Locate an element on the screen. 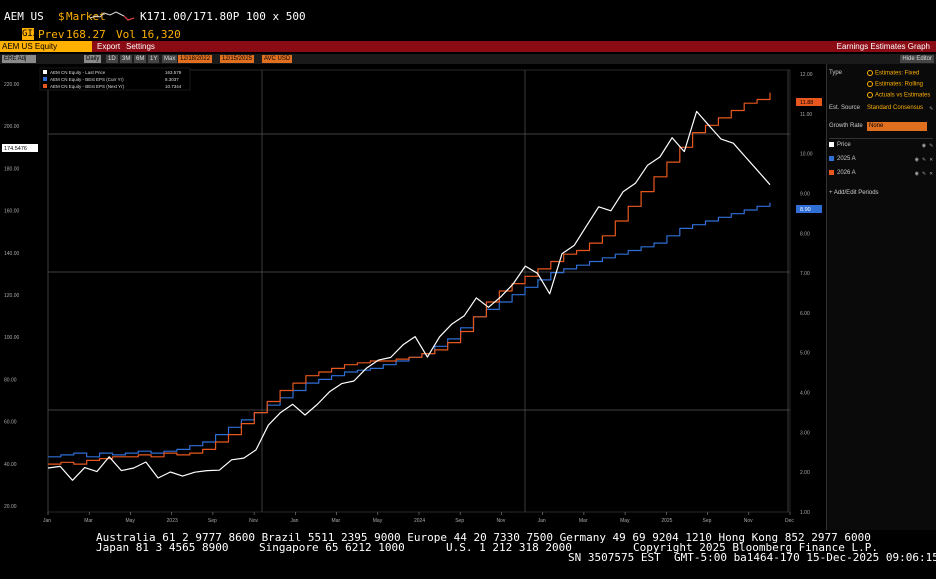 This screenshot has height=579, width=936. add-periods-label: Add/Edit Periods is located at coordinates (856, 193).